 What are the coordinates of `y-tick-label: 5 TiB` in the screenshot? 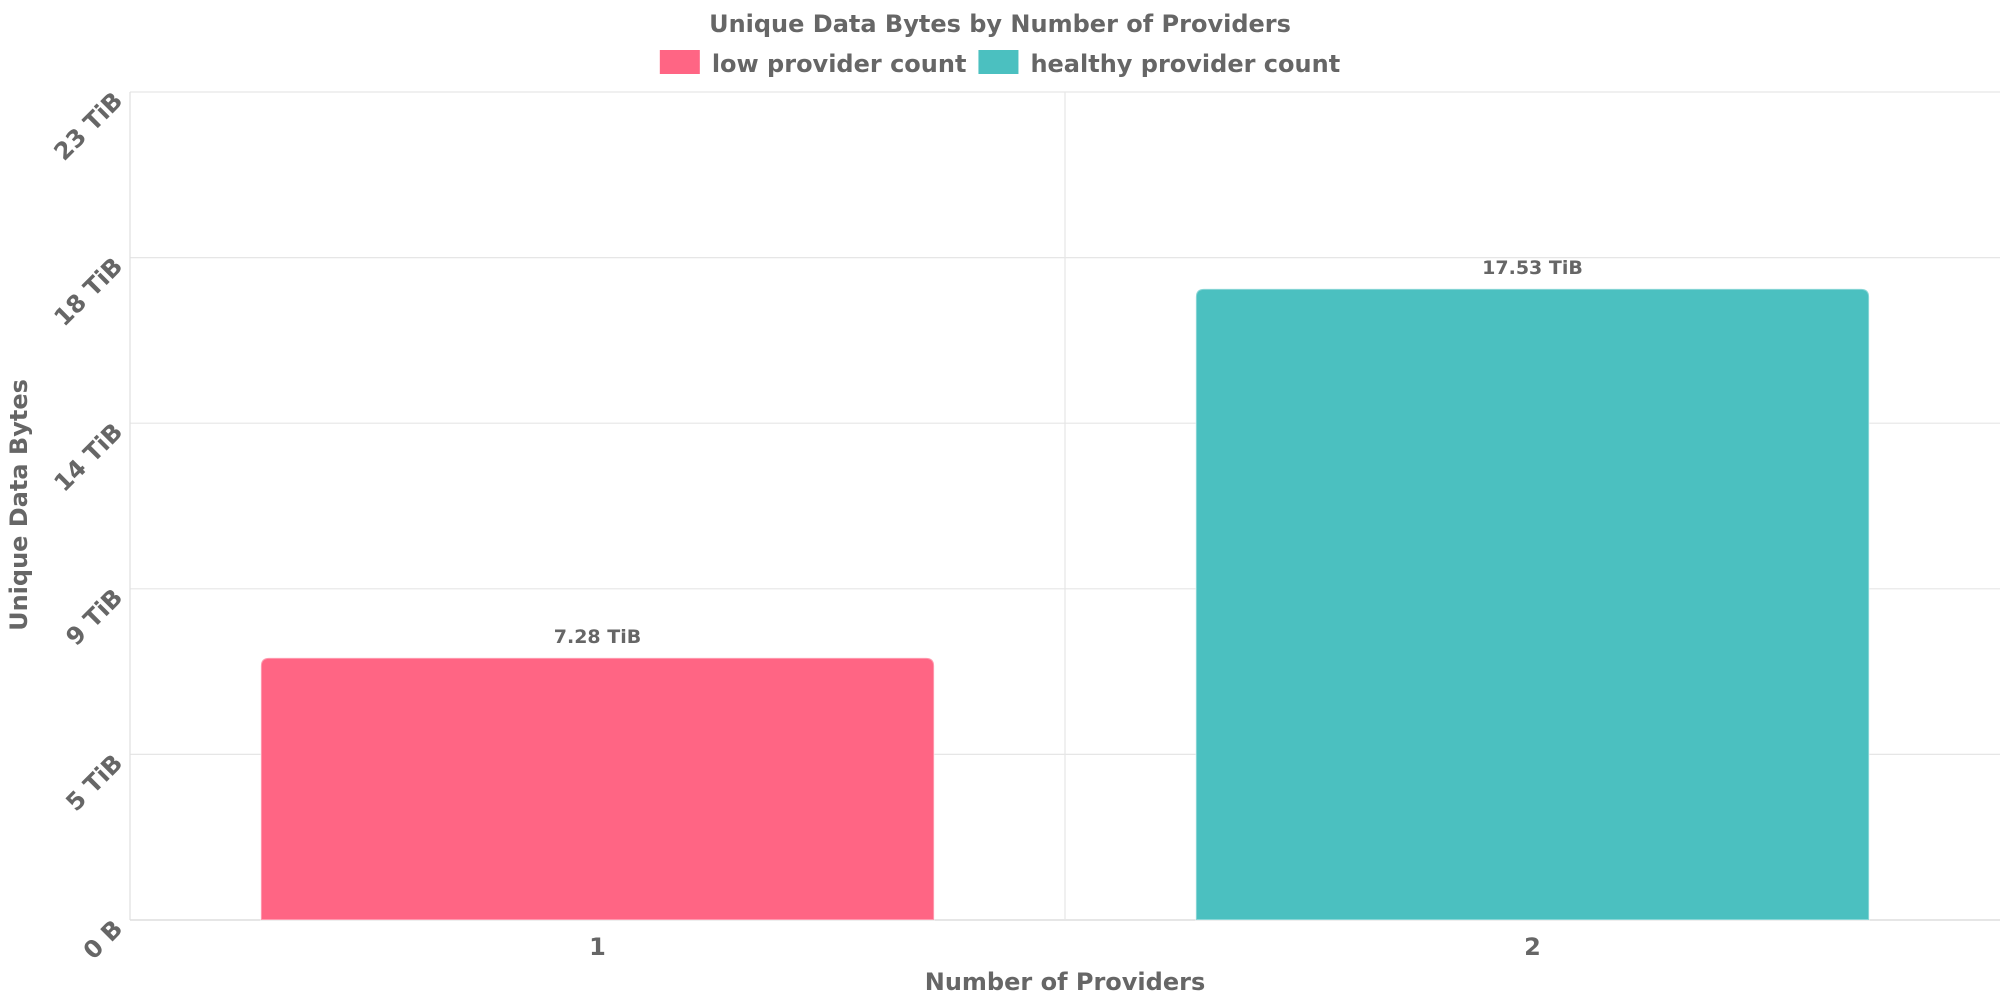 It's located at (94, 783).